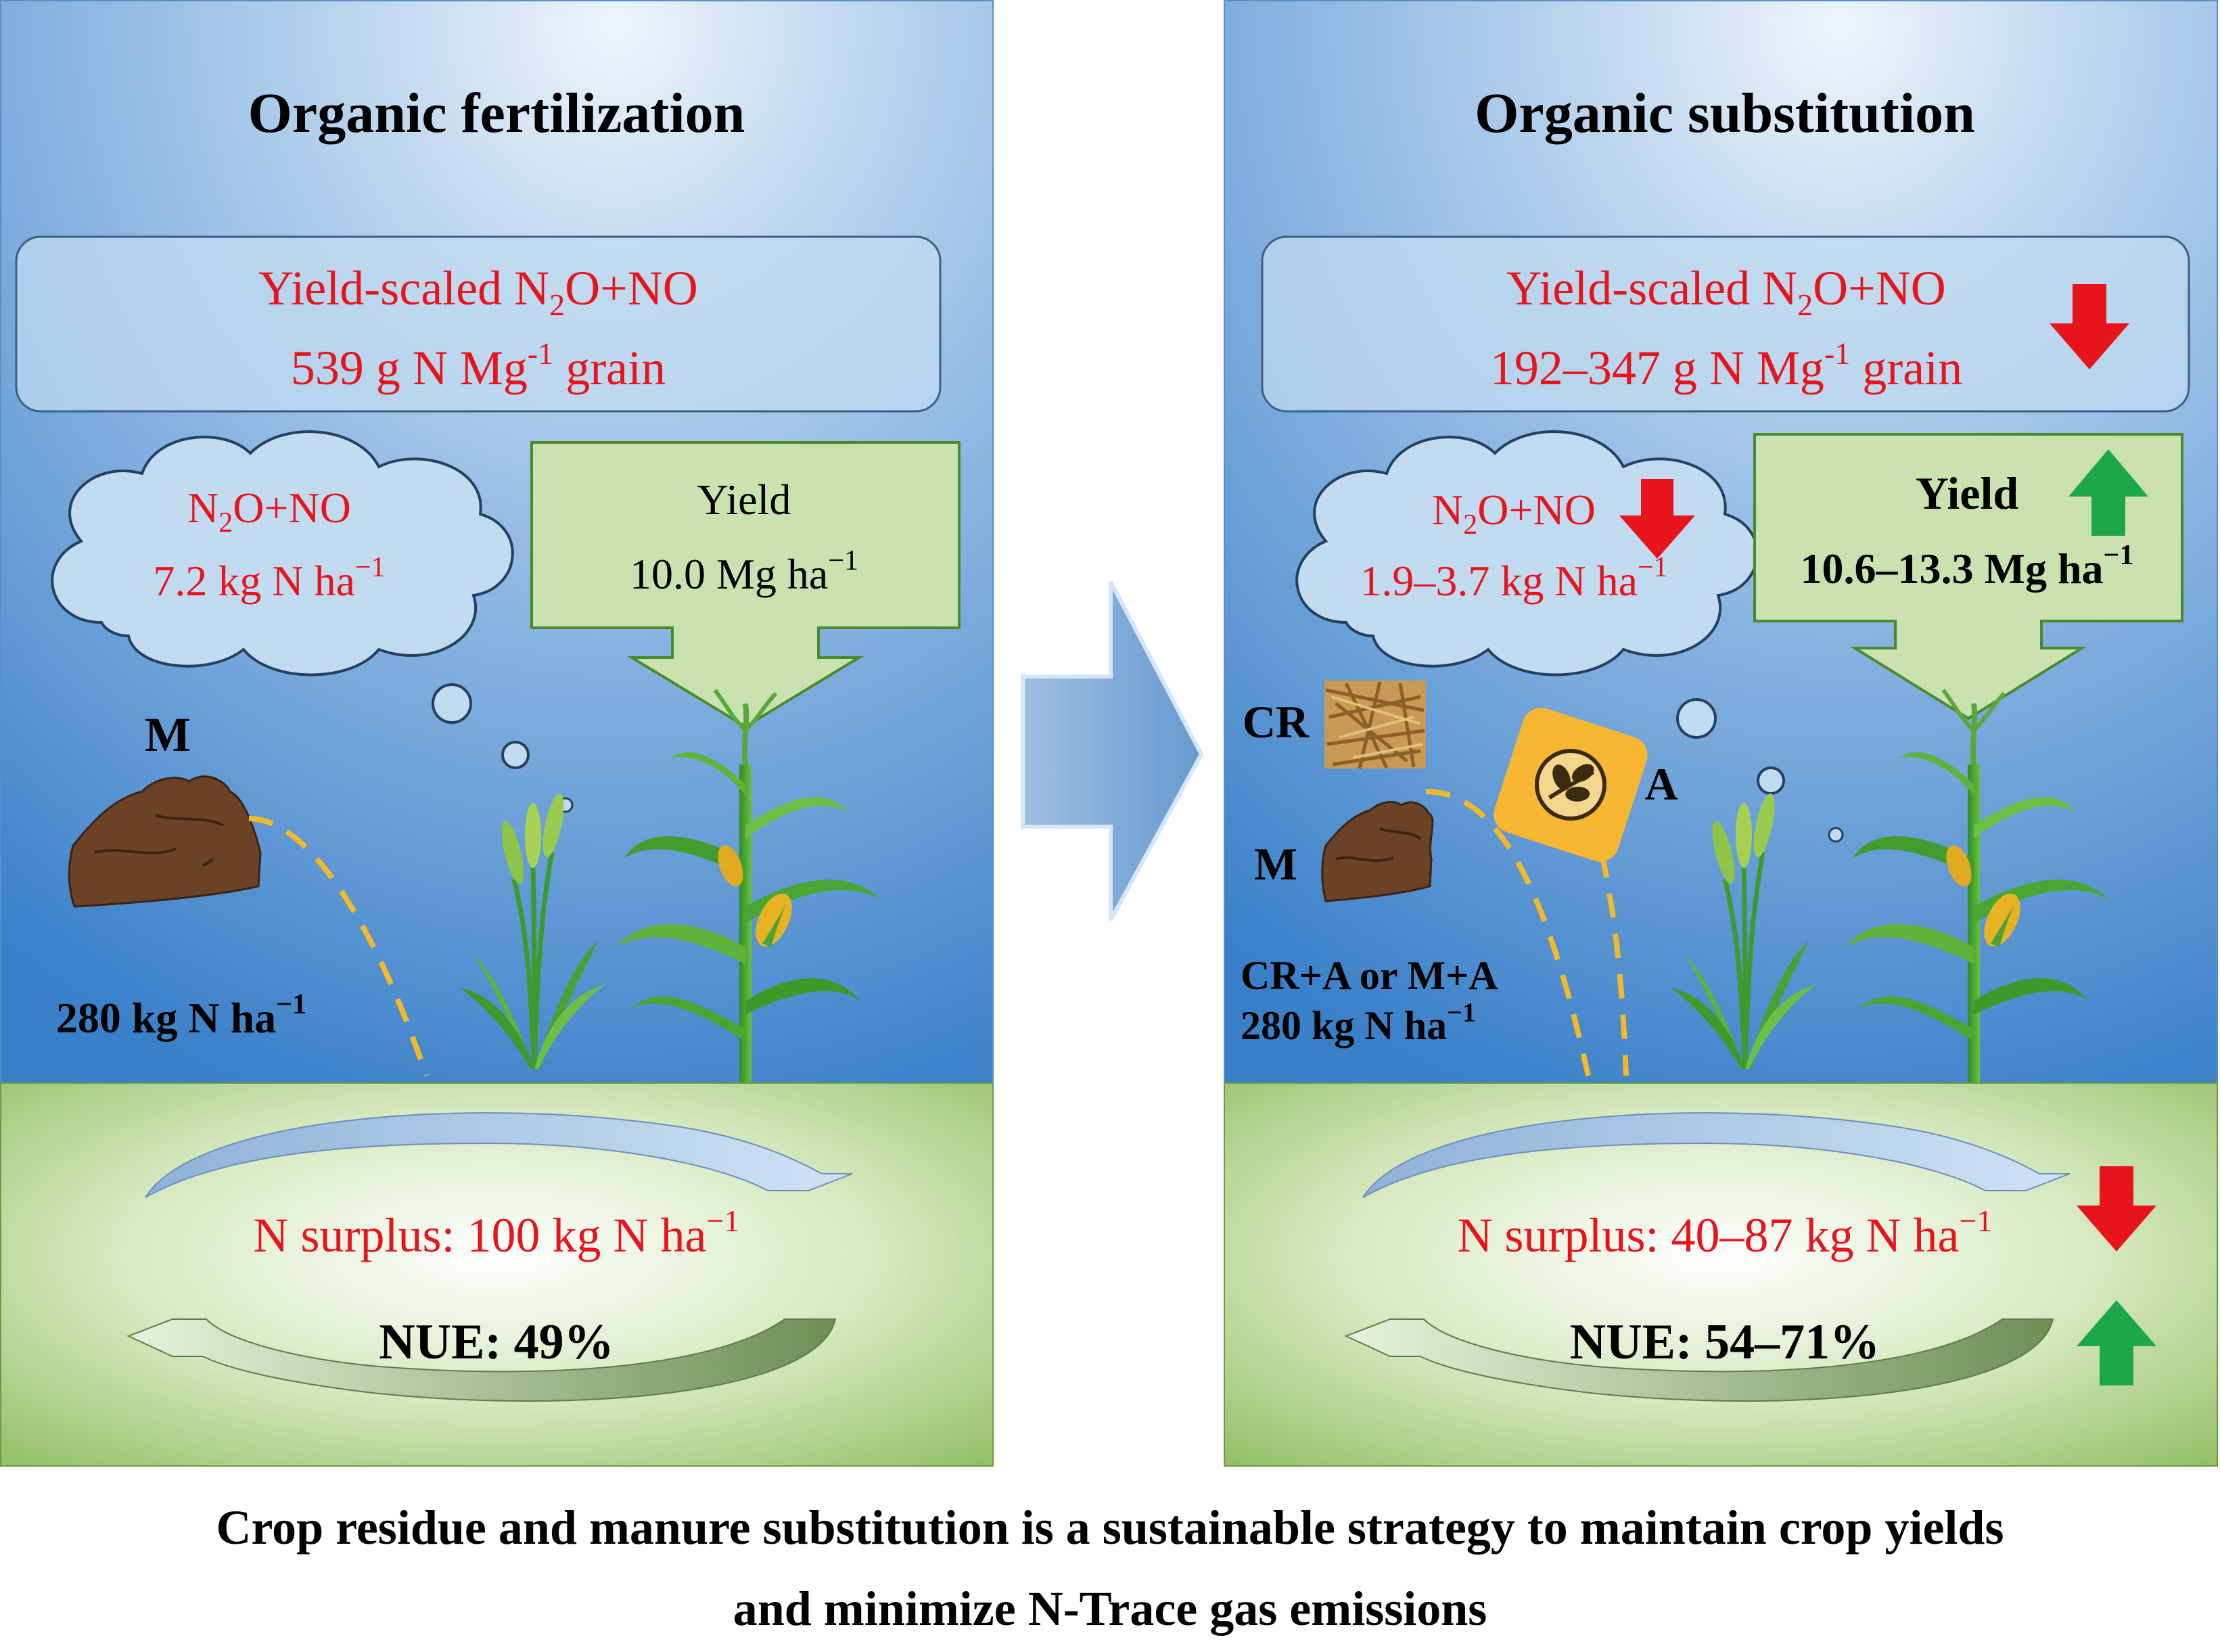 The width and height of the screenshot is (2220, 1652). Describe the element at coordinates (1661, 784) in the screenshot. I see `additive-label: A` at that location.